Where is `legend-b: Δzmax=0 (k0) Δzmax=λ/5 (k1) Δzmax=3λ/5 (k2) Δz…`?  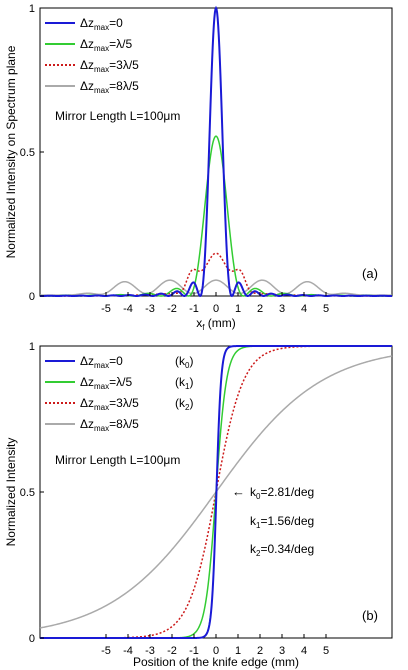 legend-b: Δzmax=0 (k0) Δzmax=λ/5 (k1) Δzmax=3λ/5 (k2) Δz… is located at coordinates (119, 393).